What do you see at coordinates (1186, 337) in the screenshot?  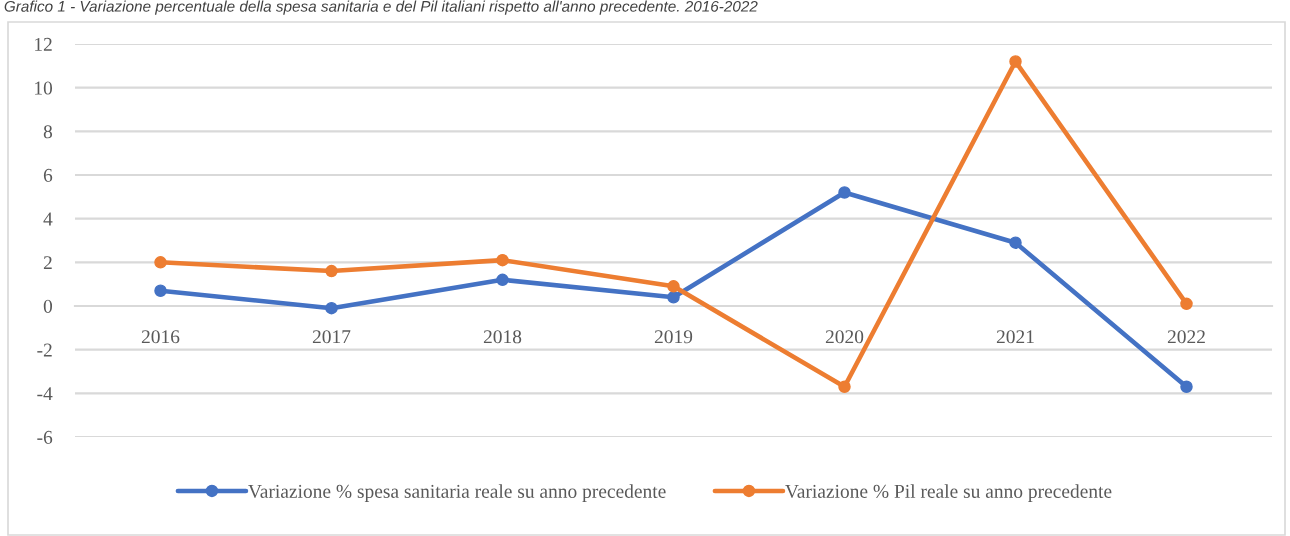 I see `x-tick-label: 2022` at bounding box center [1186, 337].